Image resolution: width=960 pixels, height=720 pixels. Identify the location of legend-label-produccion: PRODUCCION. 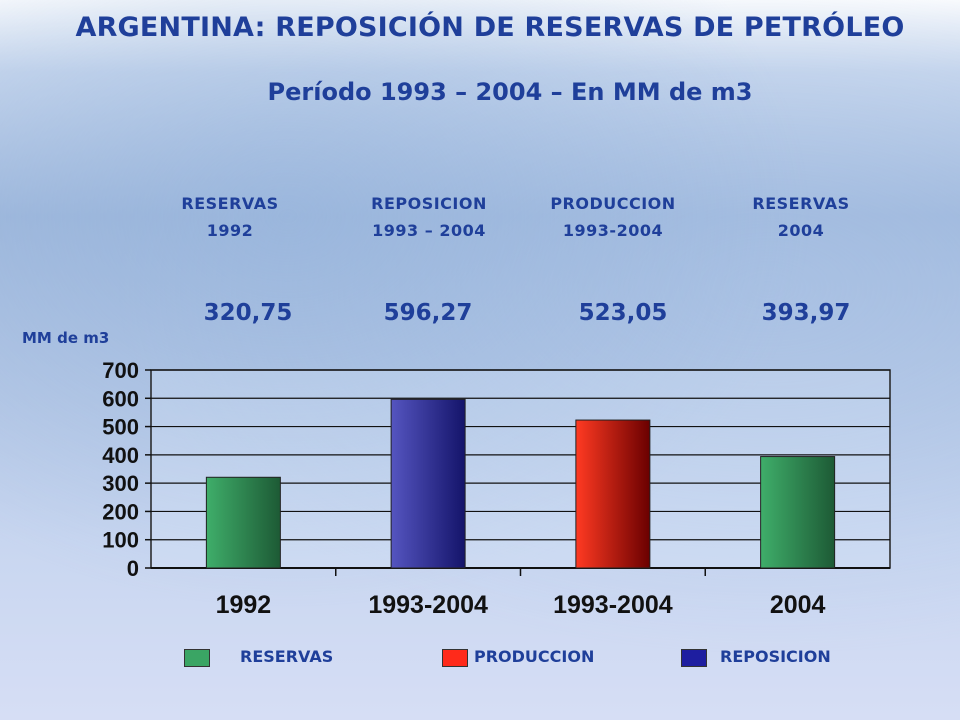
(534, 656).